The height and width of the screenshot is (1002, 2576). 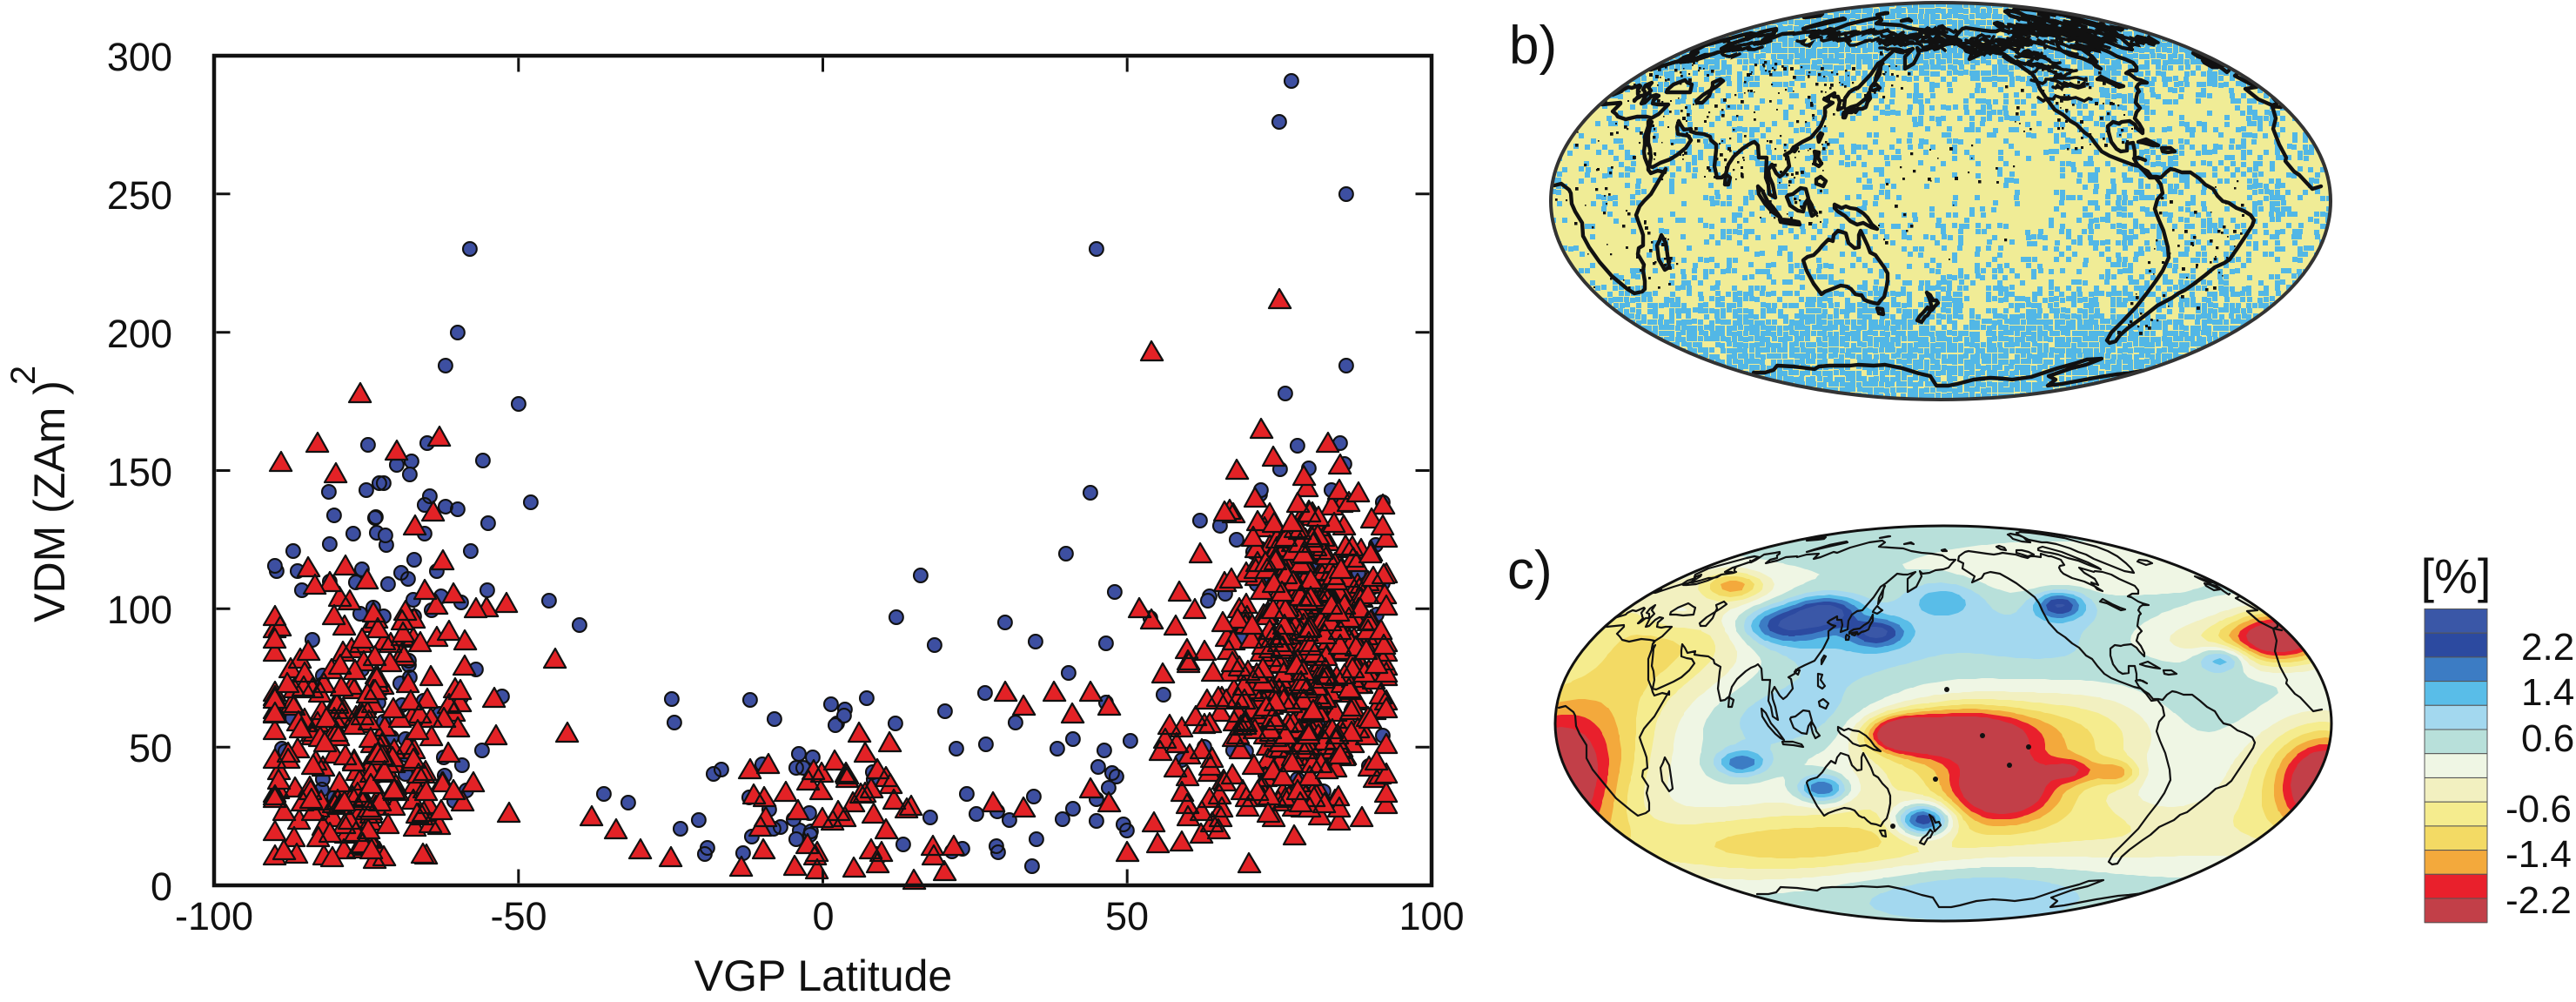 What do you see at coordinates (2539, 810) in the screenshot?
I see `svg-text: -0.6` at bounding box center [2539, 810].